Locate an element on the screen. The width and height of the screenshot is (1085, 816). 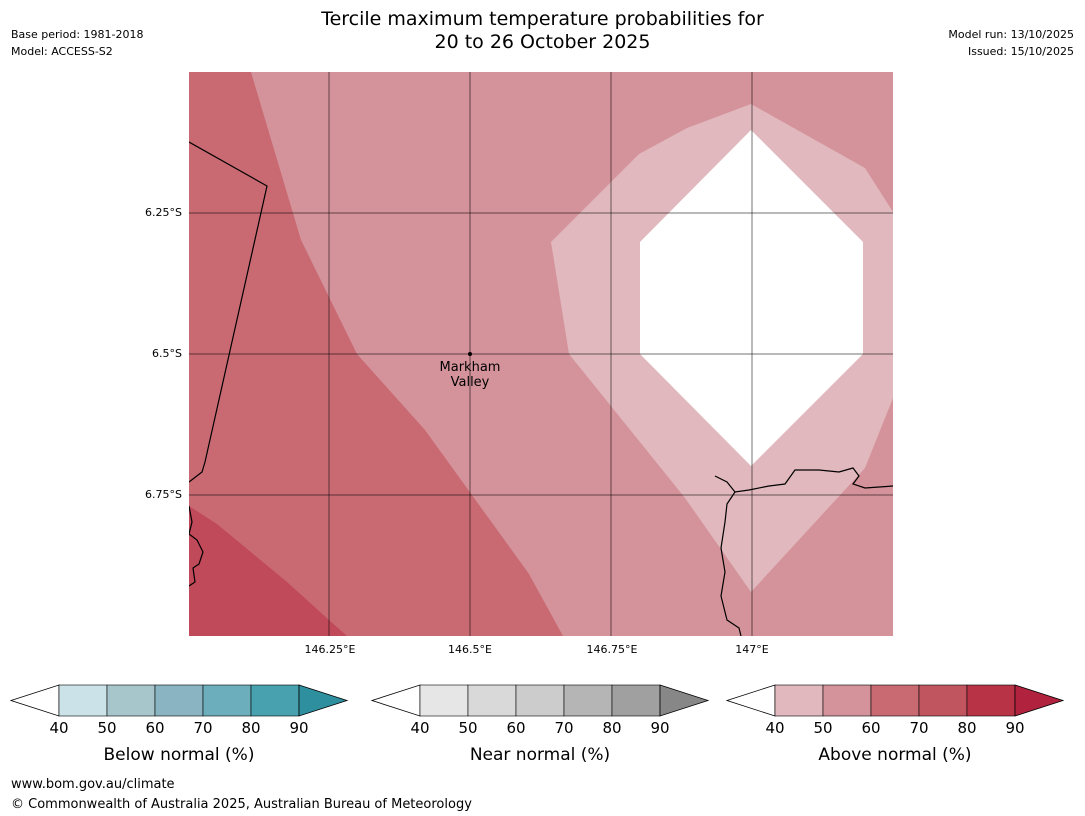
colorbar-below-normal-swatches is located at coordinates (179, 700).